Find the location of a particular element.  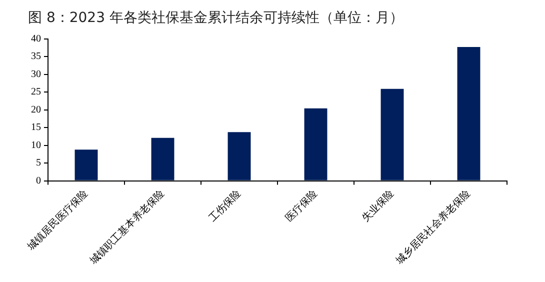

x-tick-label: 医疗保险 is located at coordinates (301, 206).